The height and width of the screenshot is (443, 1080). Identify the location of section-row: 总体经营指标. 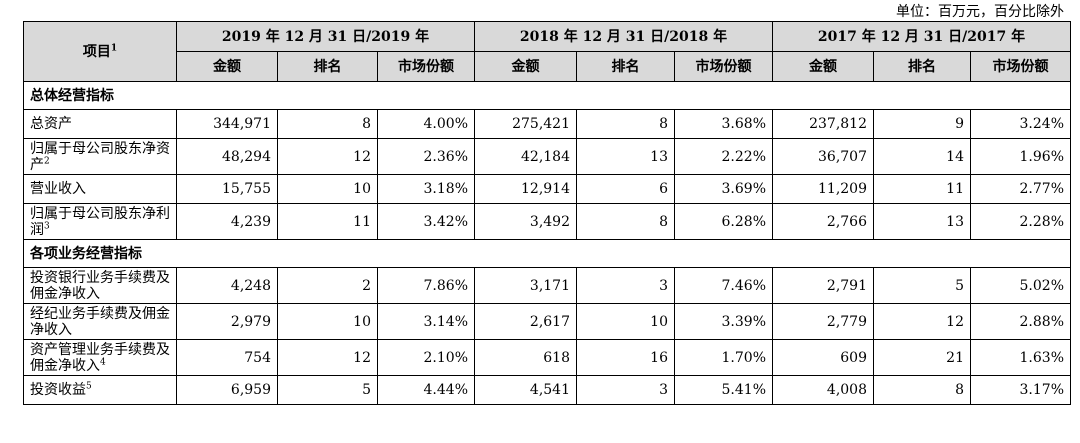
(547, 95).